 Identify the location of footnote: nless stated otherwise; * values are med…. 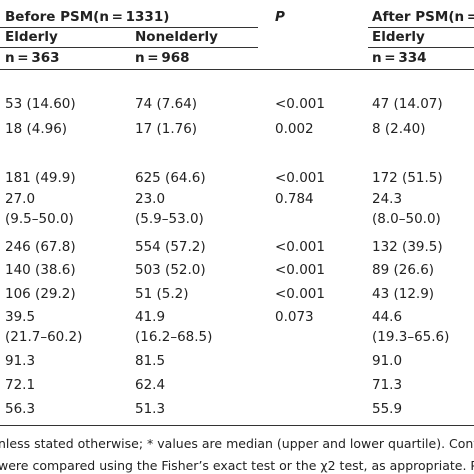
(237, 443).